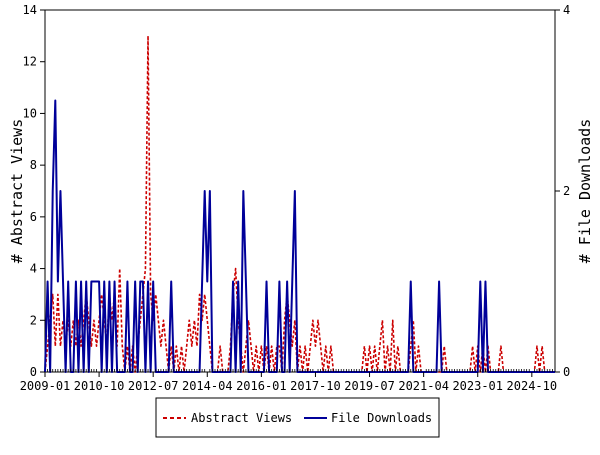 This screenshot has width=600, height=455. I want to click on y-left-tick-label: 2, so click(33, 320).